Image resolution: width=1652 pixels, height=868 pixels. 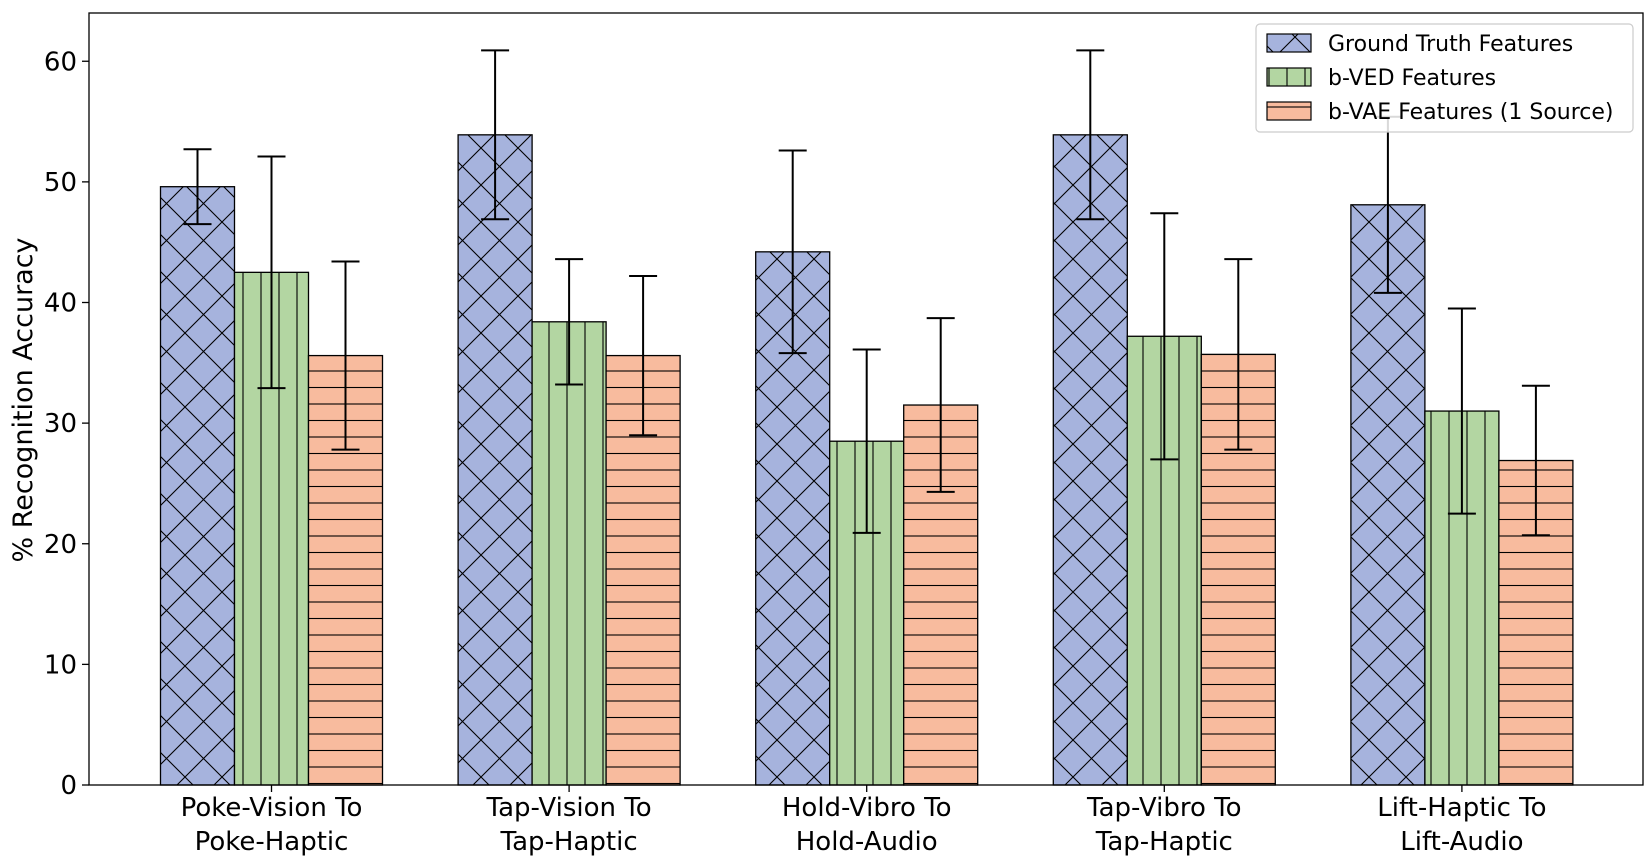 What do you see at coordinates (272, 842) in the screenshot?
I see `x-tick-label: Poke-Haptic` at bounding box center [272, 842].